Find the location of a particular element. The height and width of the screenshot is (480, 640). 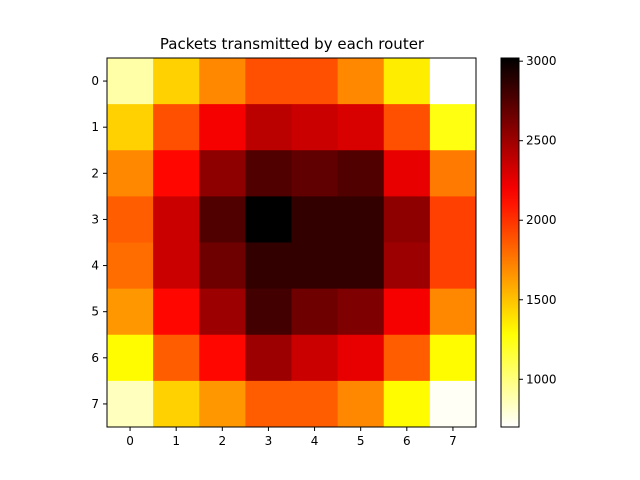

heatmap-cell-r7-c2 is located at coordinates (222, 404).